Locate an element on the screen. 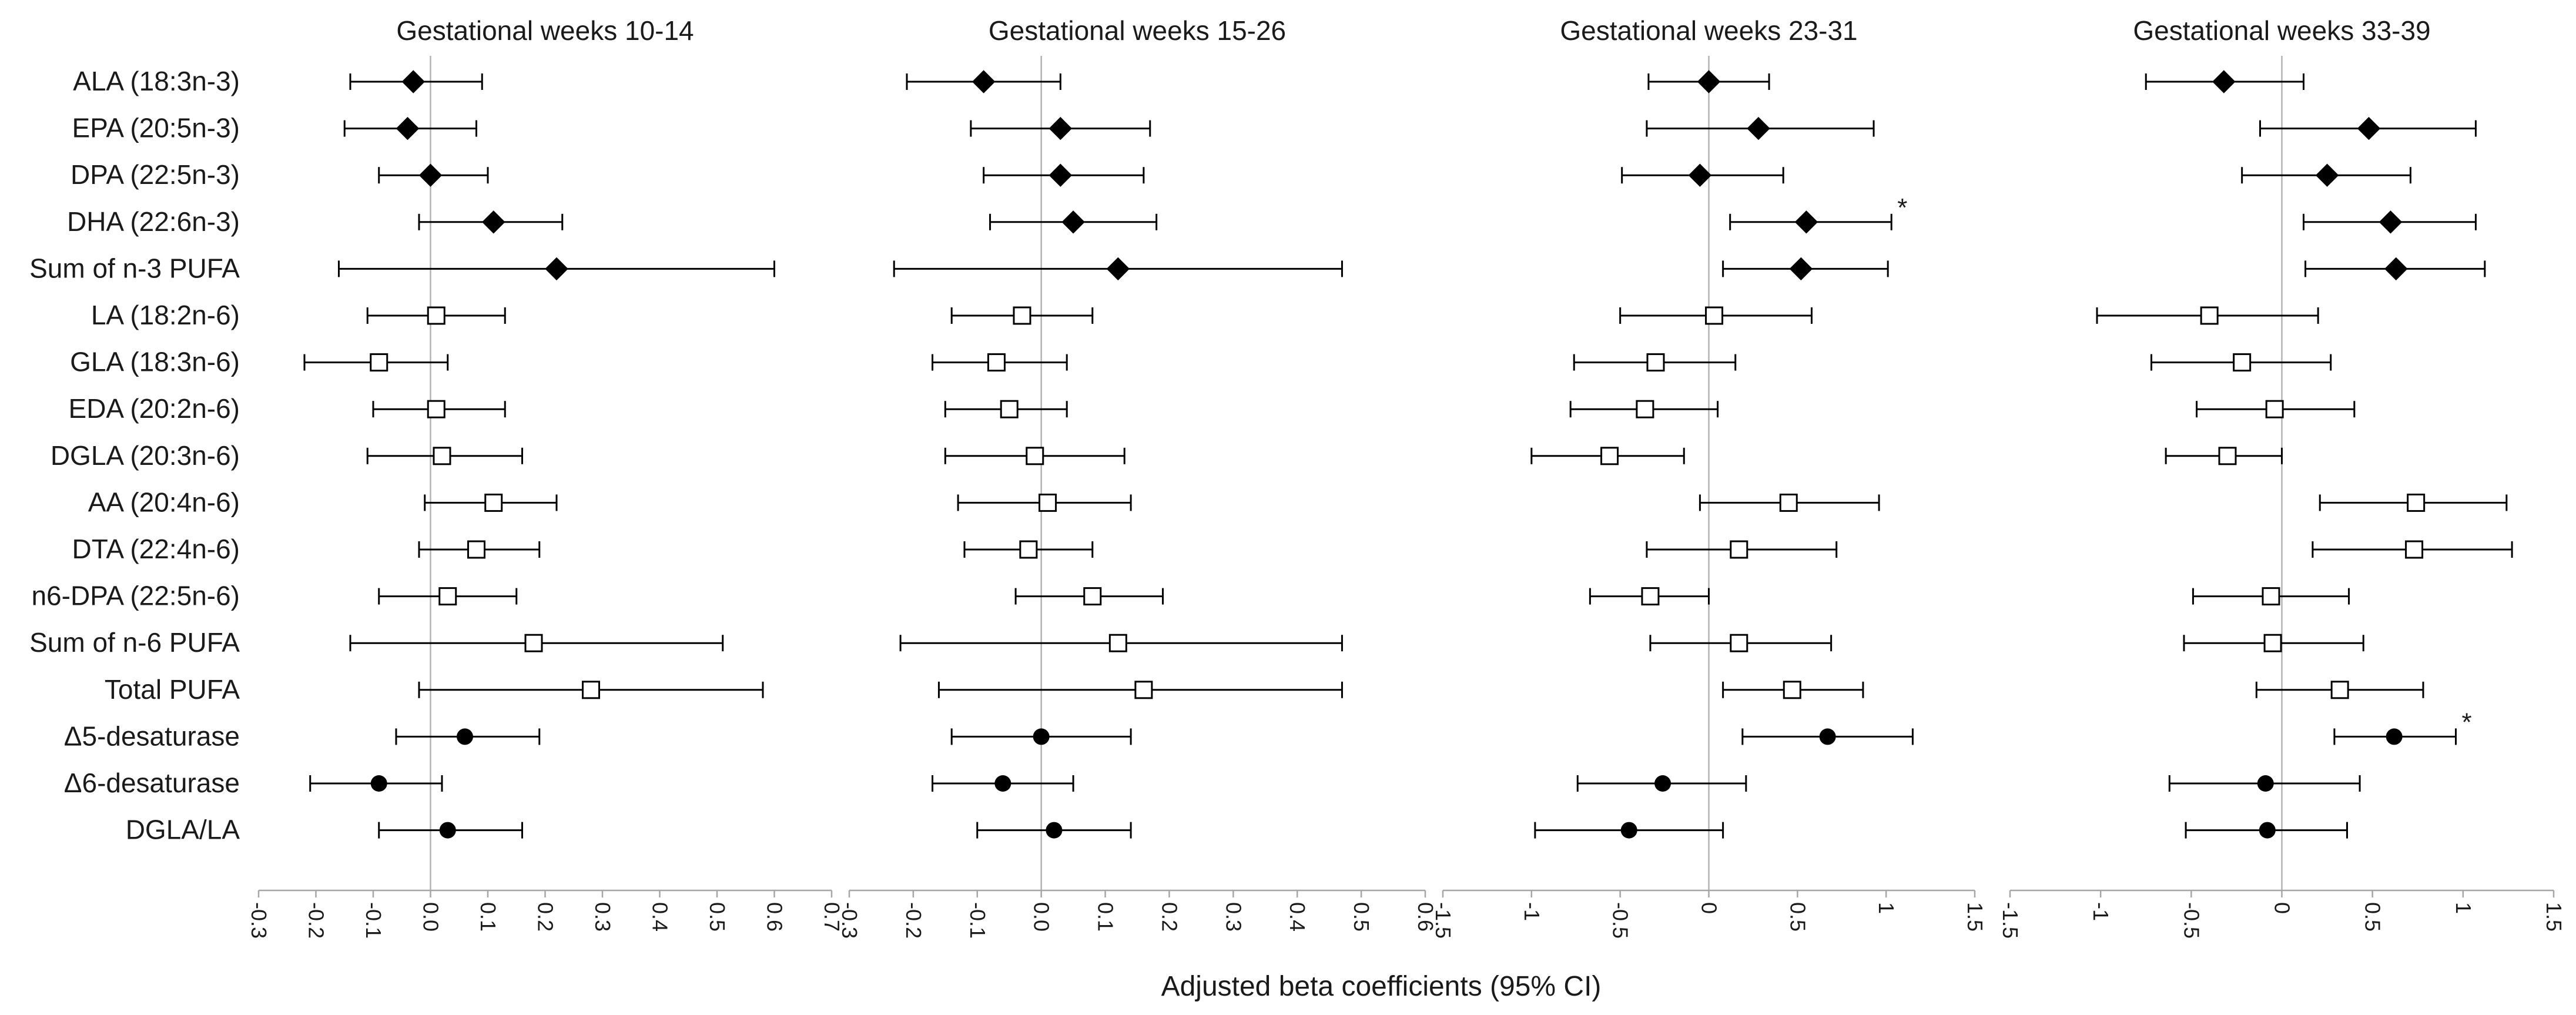 This screenshot has width=2576, height=1015. x-tick-label: -1.5 is located at coordinates (1443, 920).